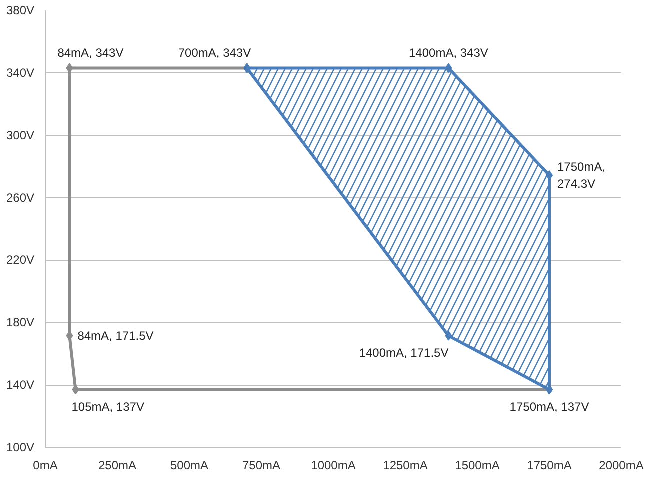 Image resolution: width=649 pixels, height=477 pixels. What do you see at coordinates (582, 175) in the screenshot?
I see `annotation: 1750mA, 274.3V` at bounding box center [582, 175].